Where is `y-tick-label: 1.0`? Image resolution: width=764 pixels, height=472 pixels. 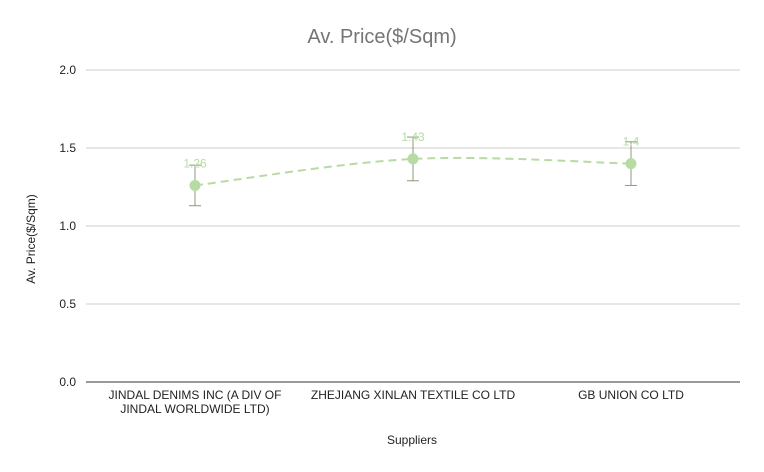 y-tick-label: 1.0 is located at coordinates (67, 226).